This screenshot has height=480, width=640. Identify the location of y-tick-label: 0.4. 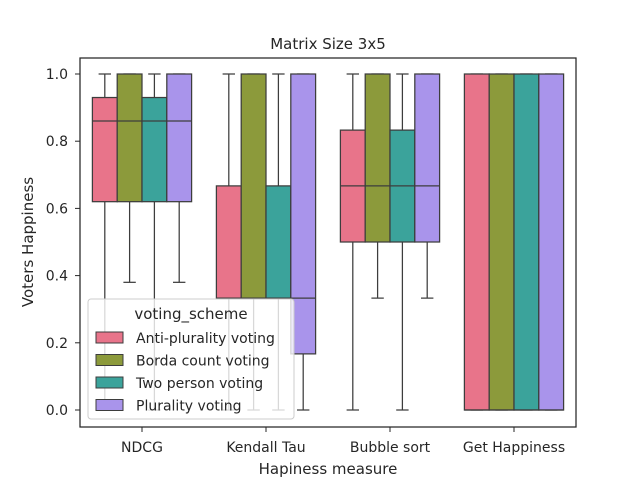
(57, 277).